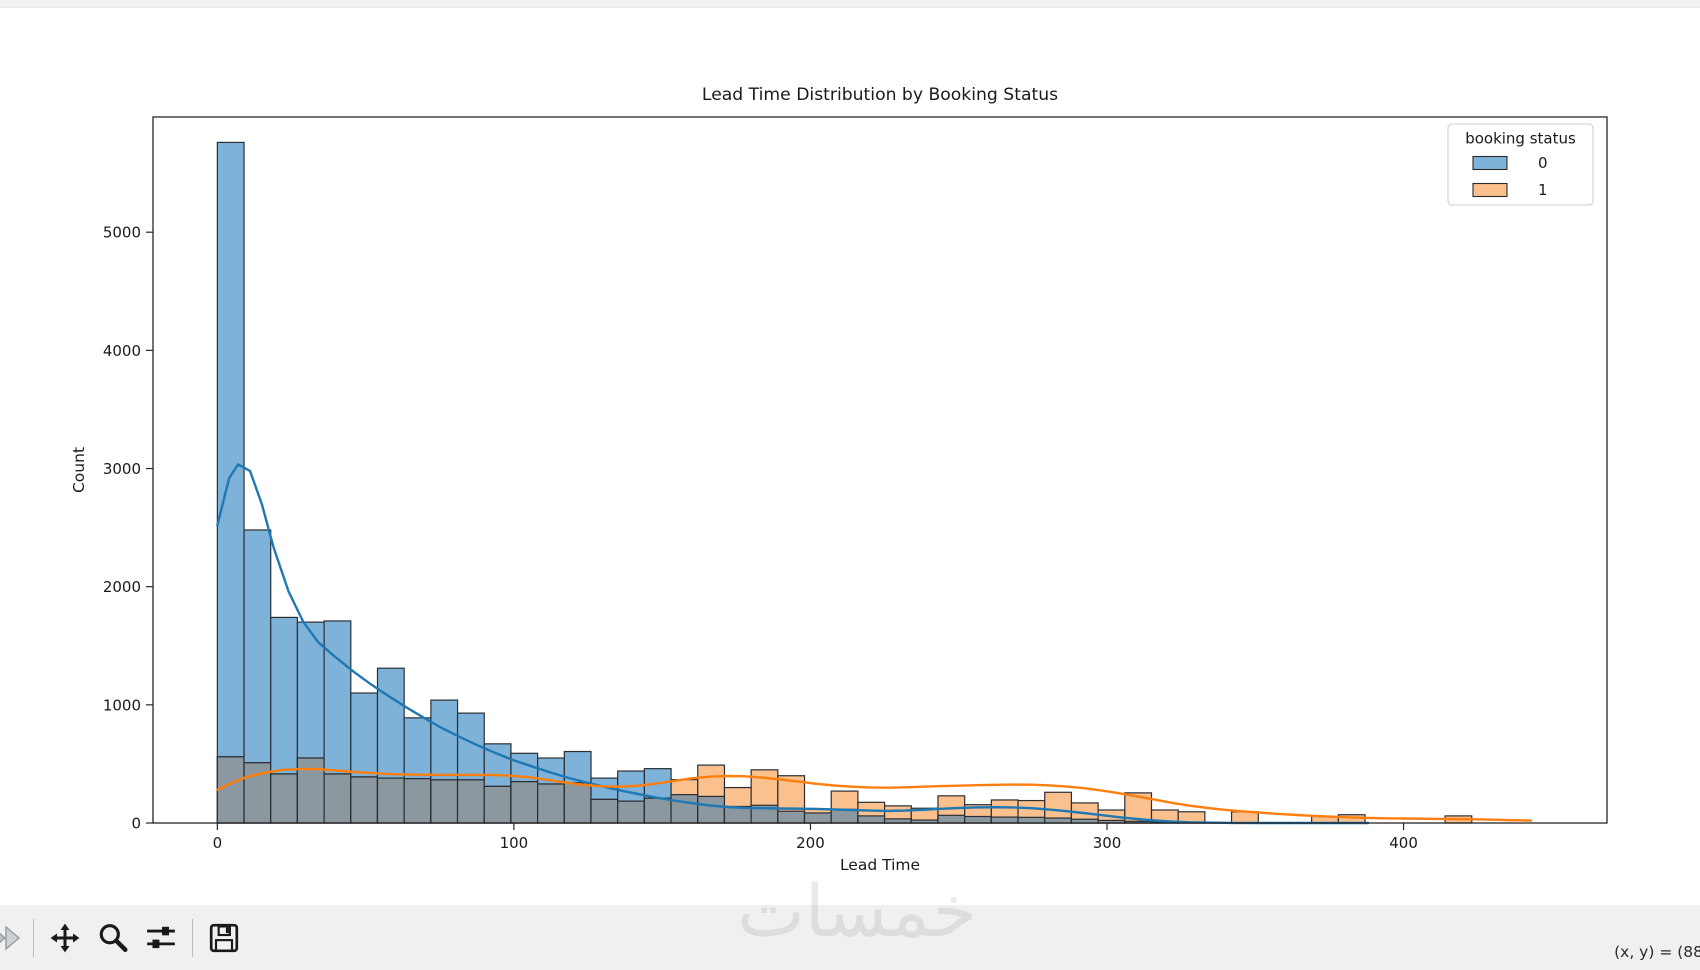 The width and height of the screenshot is (1700, 970). I want to click on configure-subplots-button, so click(161, 938).